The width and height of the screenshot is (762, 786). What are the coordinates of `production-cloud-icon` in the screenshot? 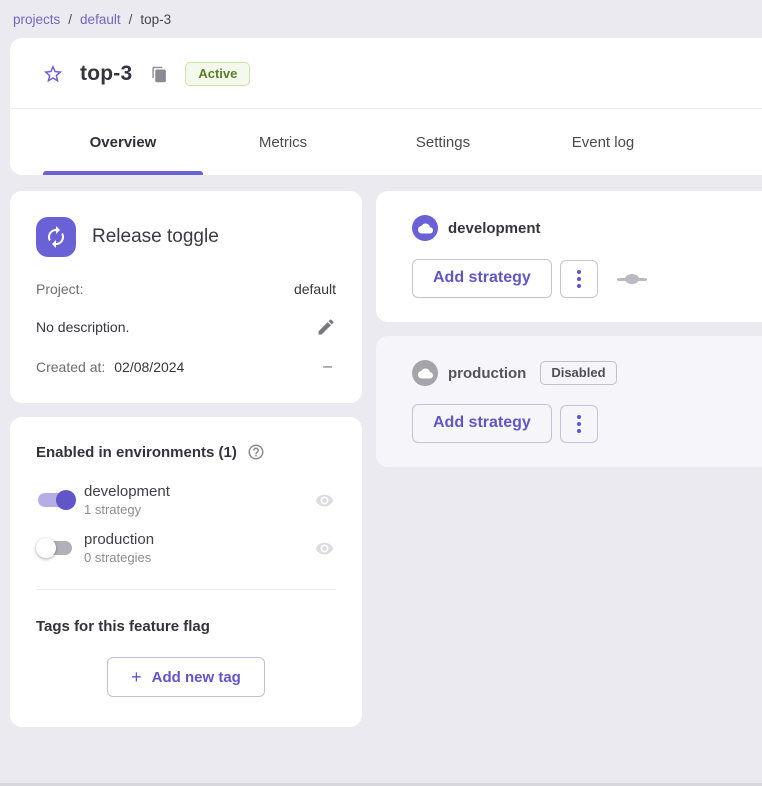 It's located at (425, 373).